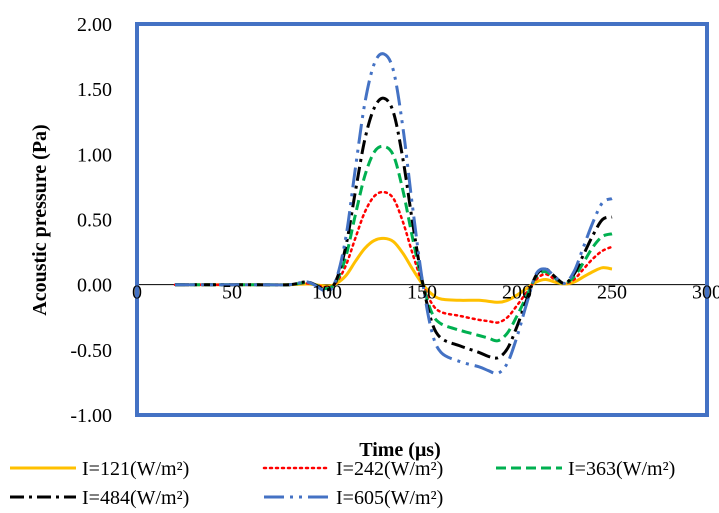 Image resolution: width=719 pixels, height=513 pixels. Describe the element at coordinates (135, 469) in the screenshot. I see `legend-label: I=121(W/m²)` at that location.